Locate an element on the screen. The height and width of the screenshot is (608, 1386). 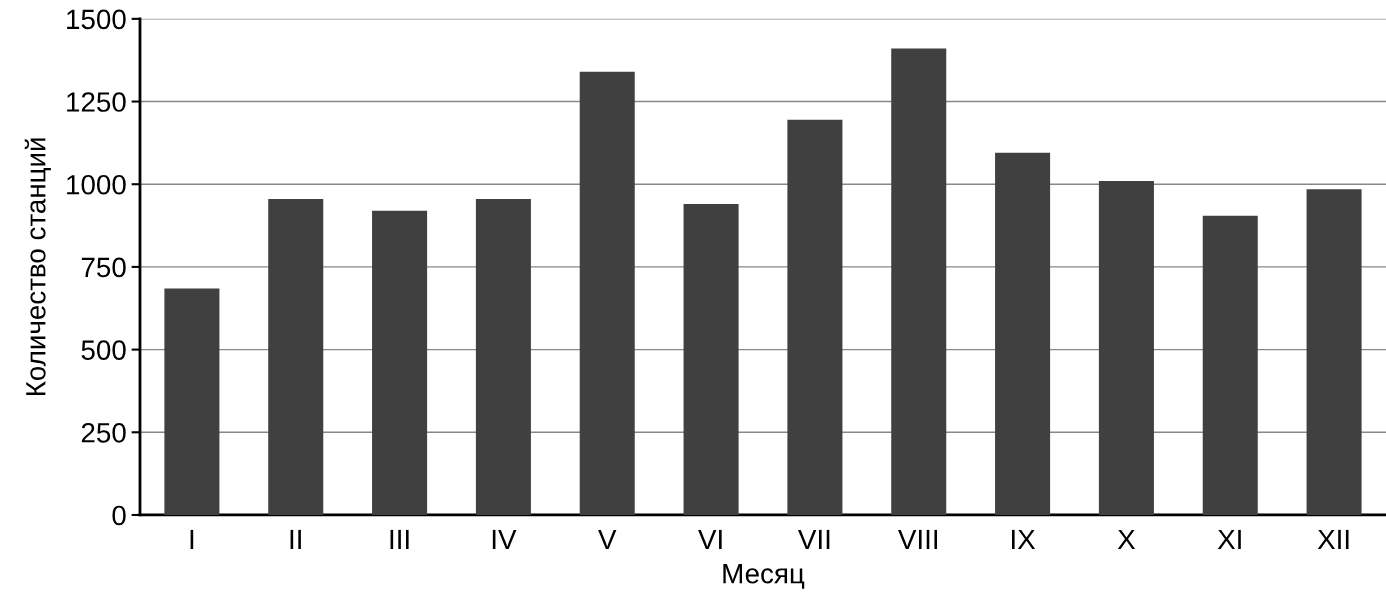
y-tick-label: 250 is located at coordinates (103, 432).